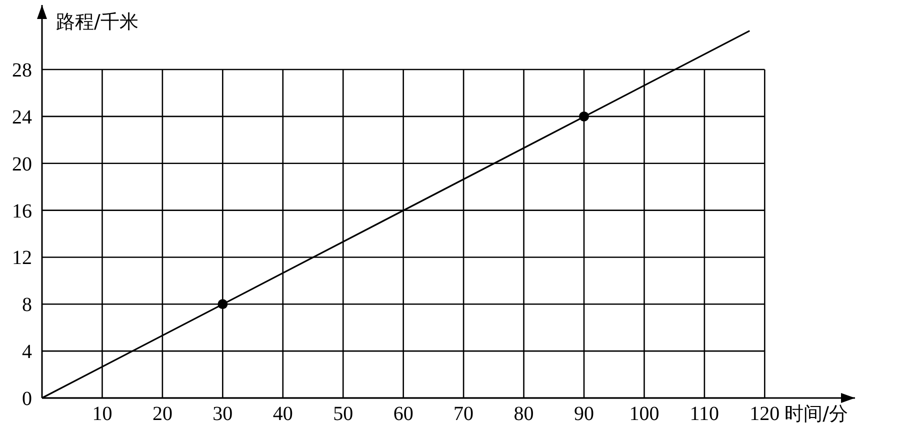 Image resolution: width=901 pixels, height=431 pixels. Describe the element at coordinates (403, 414) in the screenshot. I see `x-tick-label: 60` at that location.